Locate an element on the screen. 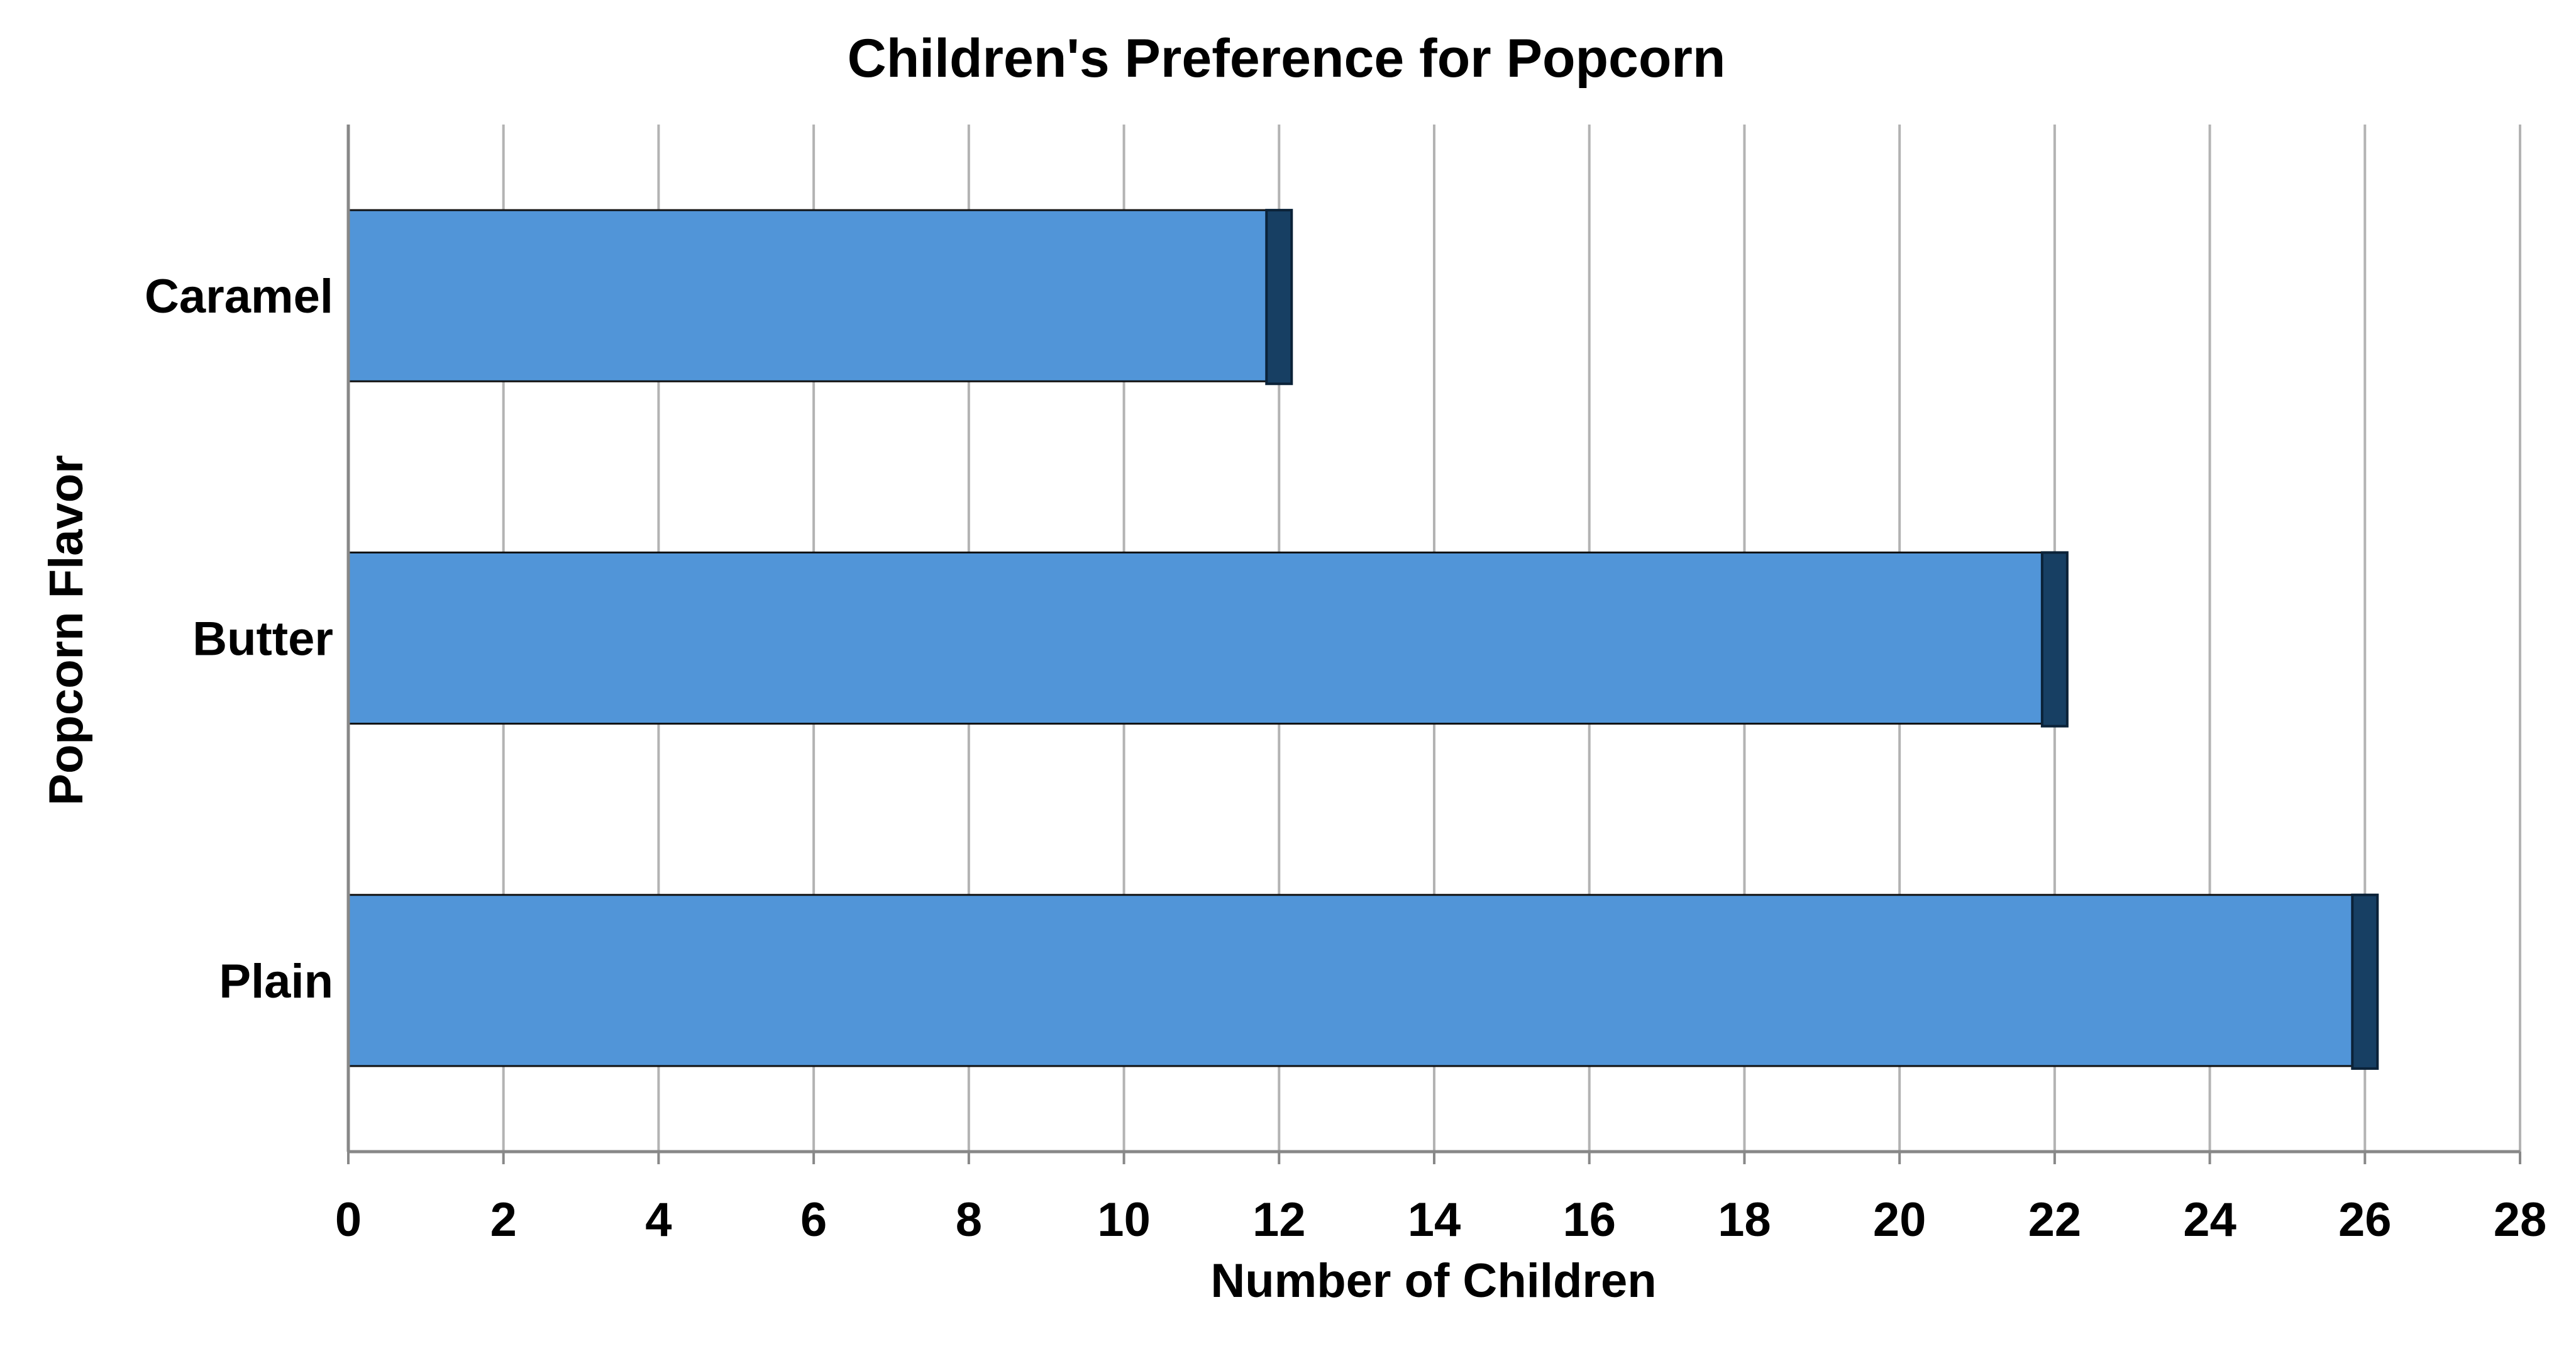 The height and width of the screenshot is (1346, 2576). category-labels: Caramel Butter Plain is located at coordinates (239, 639).